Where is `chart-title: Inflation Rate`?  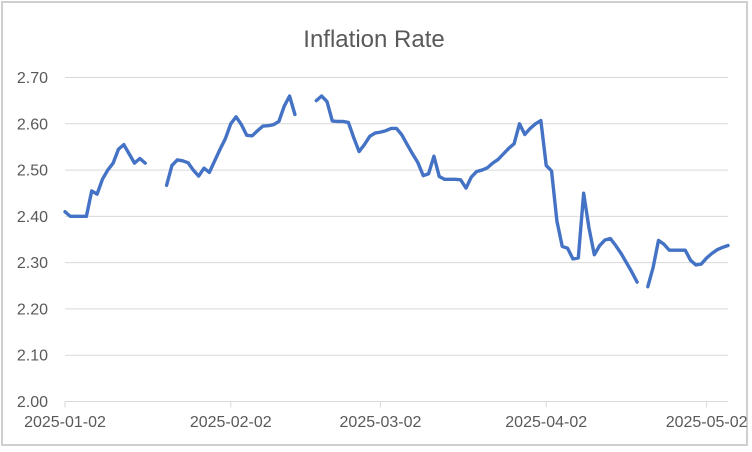 chart-title: Inflation Rate is located at coordinates (373, 39).